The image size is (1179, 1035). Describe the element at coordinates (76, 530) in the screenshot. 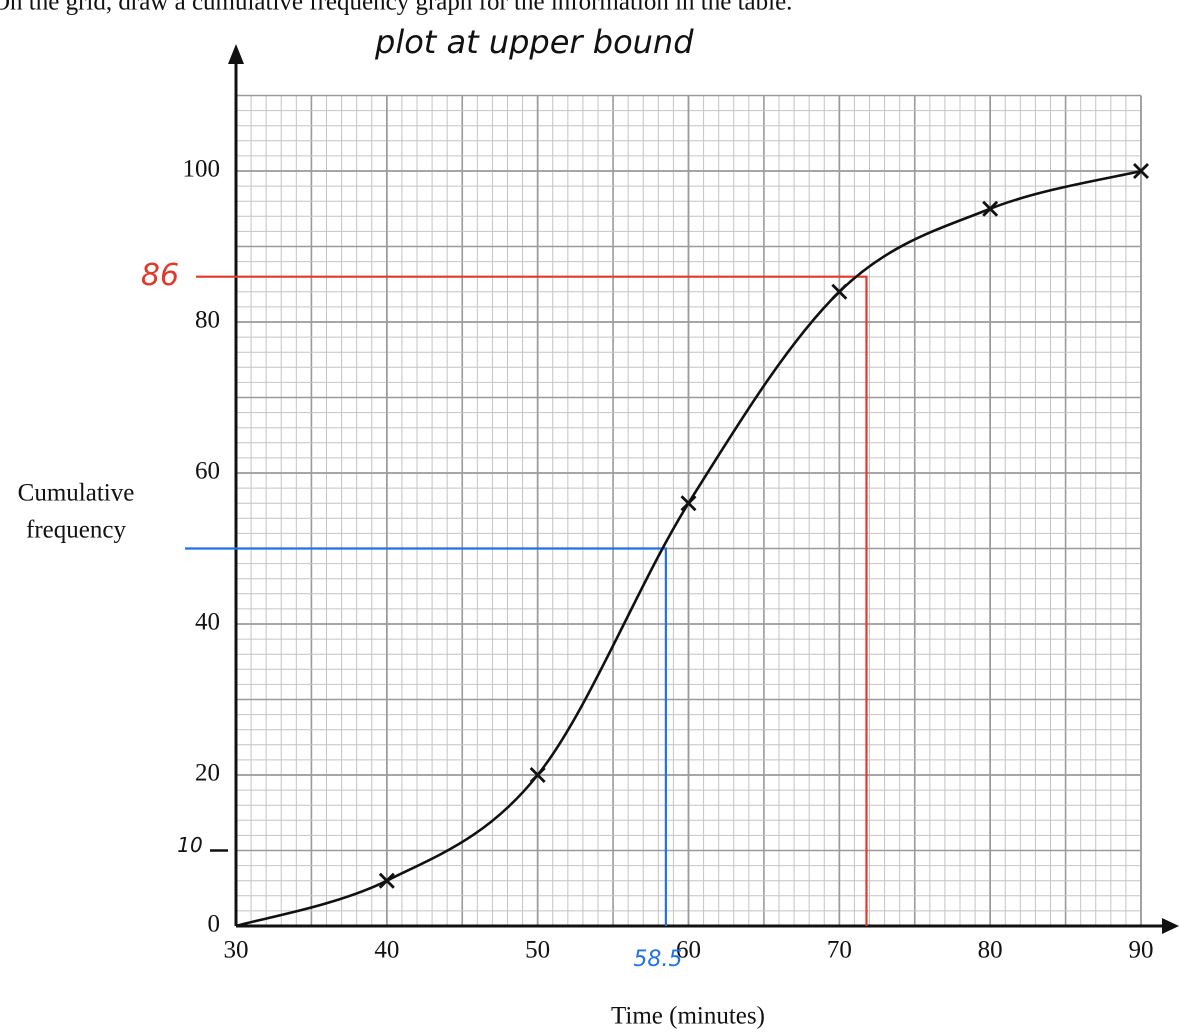

I see `y-axis-label: frequency` at that location.